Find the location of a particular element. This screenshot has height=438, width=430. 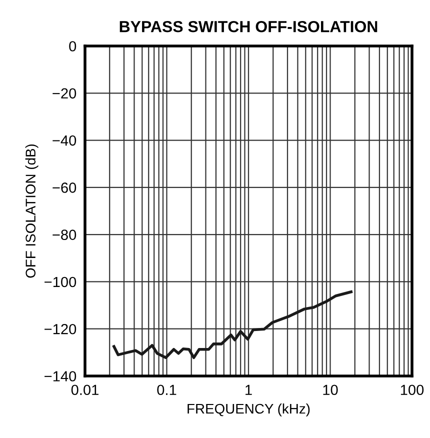

x-tick-label: 100 is located at coordinates (412, 390).